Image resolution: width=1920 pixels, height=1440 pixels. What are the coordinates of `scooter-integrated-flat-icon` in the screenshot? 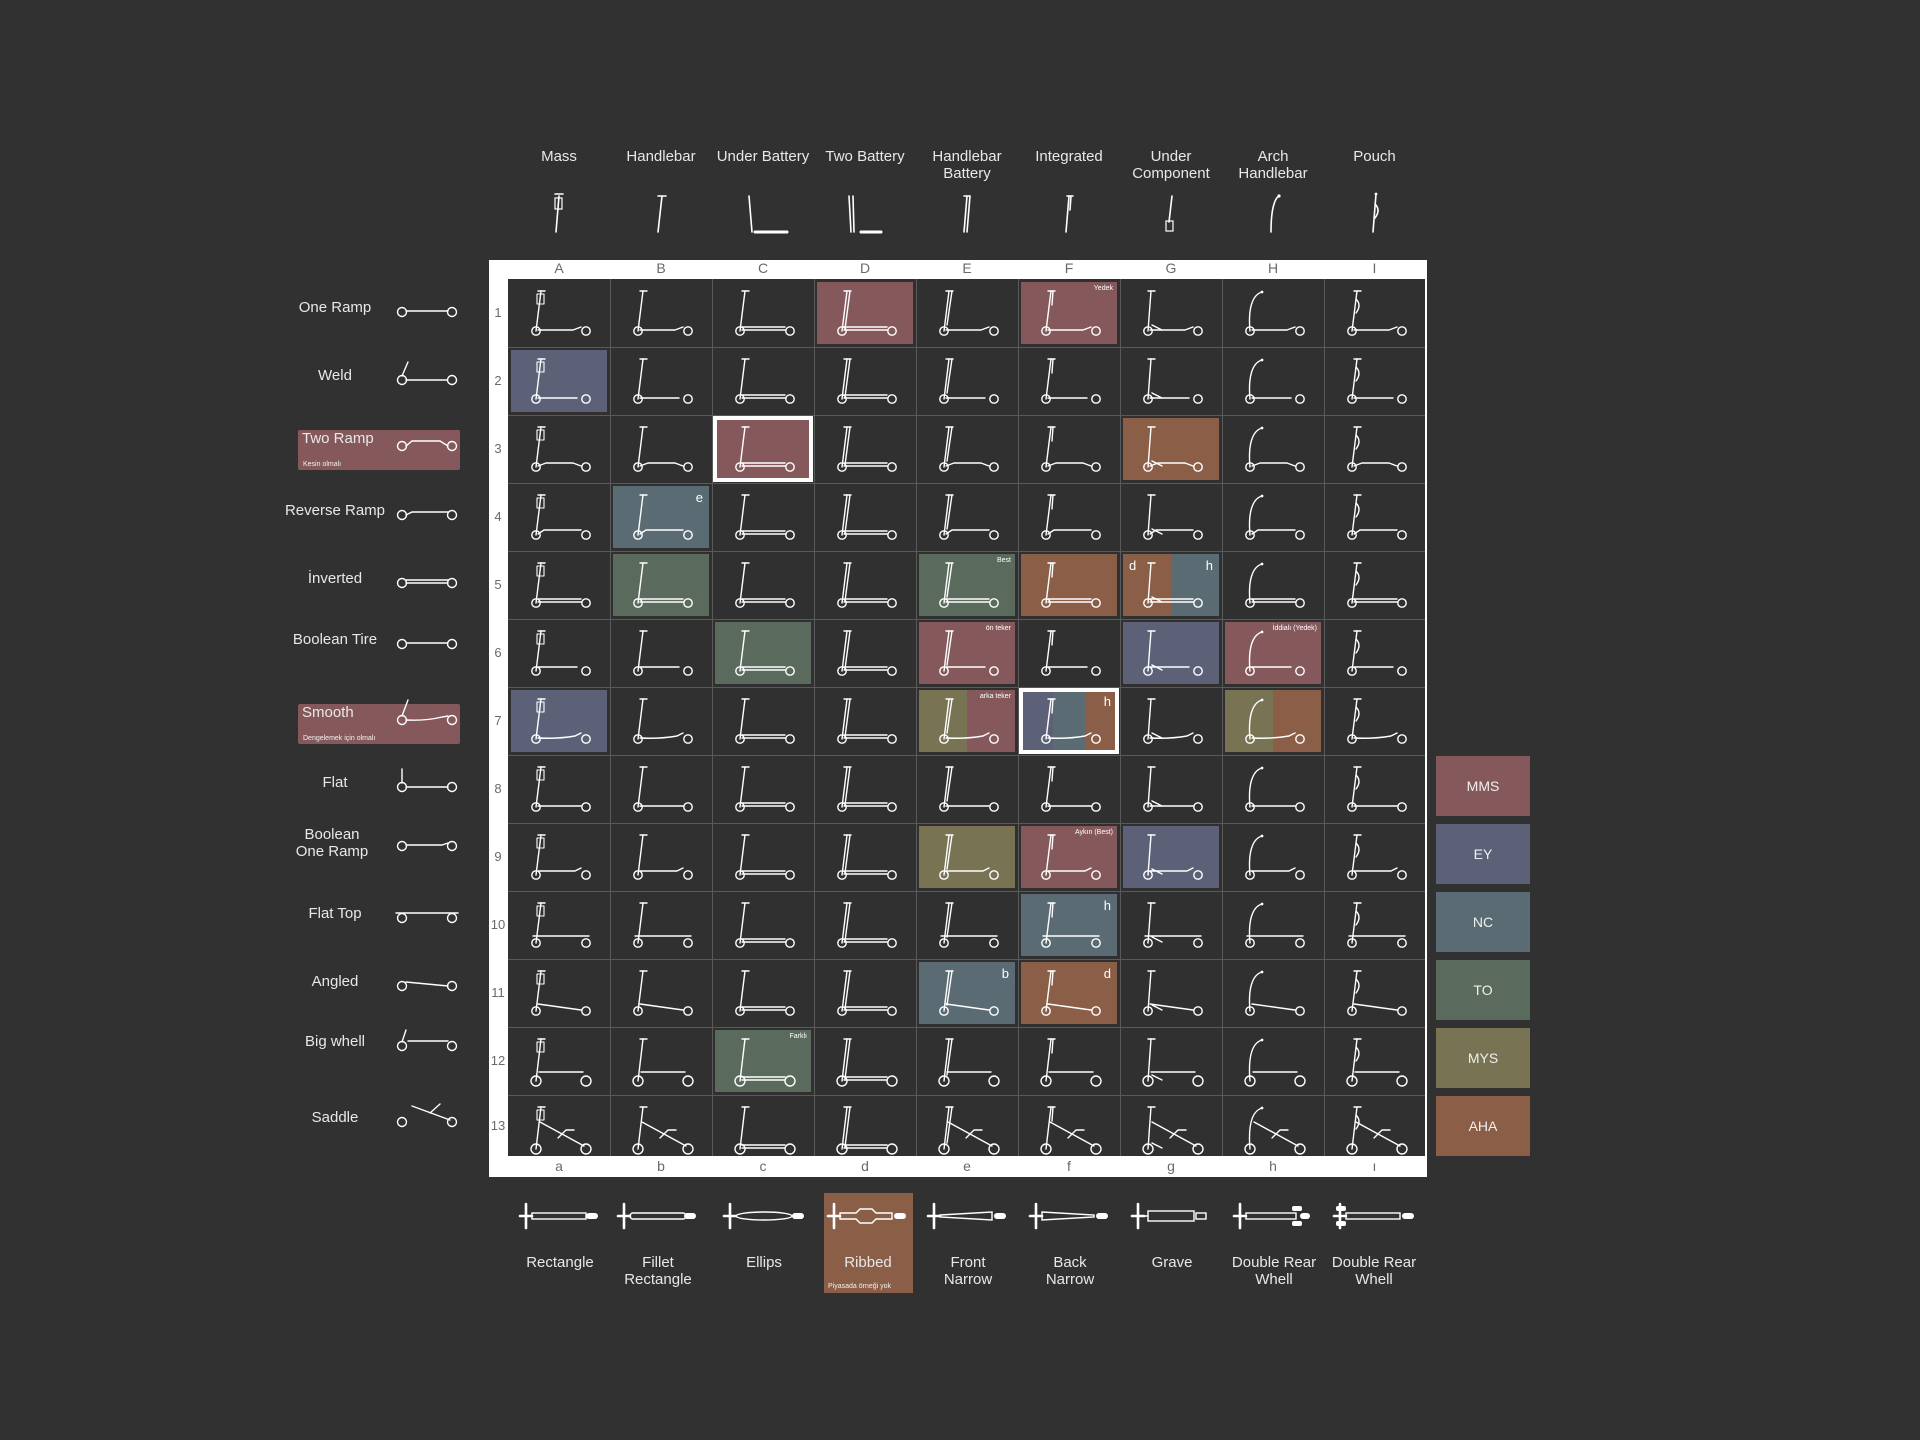 It's located at (1068, 788).